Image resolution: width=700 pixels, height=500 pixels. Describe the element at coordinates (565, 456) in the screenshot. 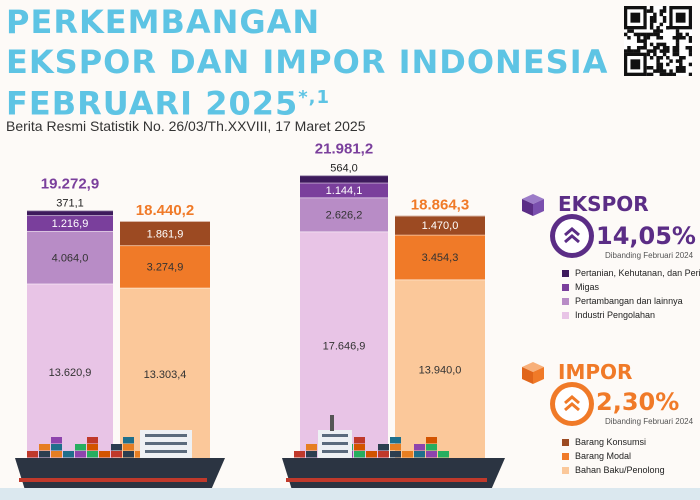

I see `legend-swatch` at that location.